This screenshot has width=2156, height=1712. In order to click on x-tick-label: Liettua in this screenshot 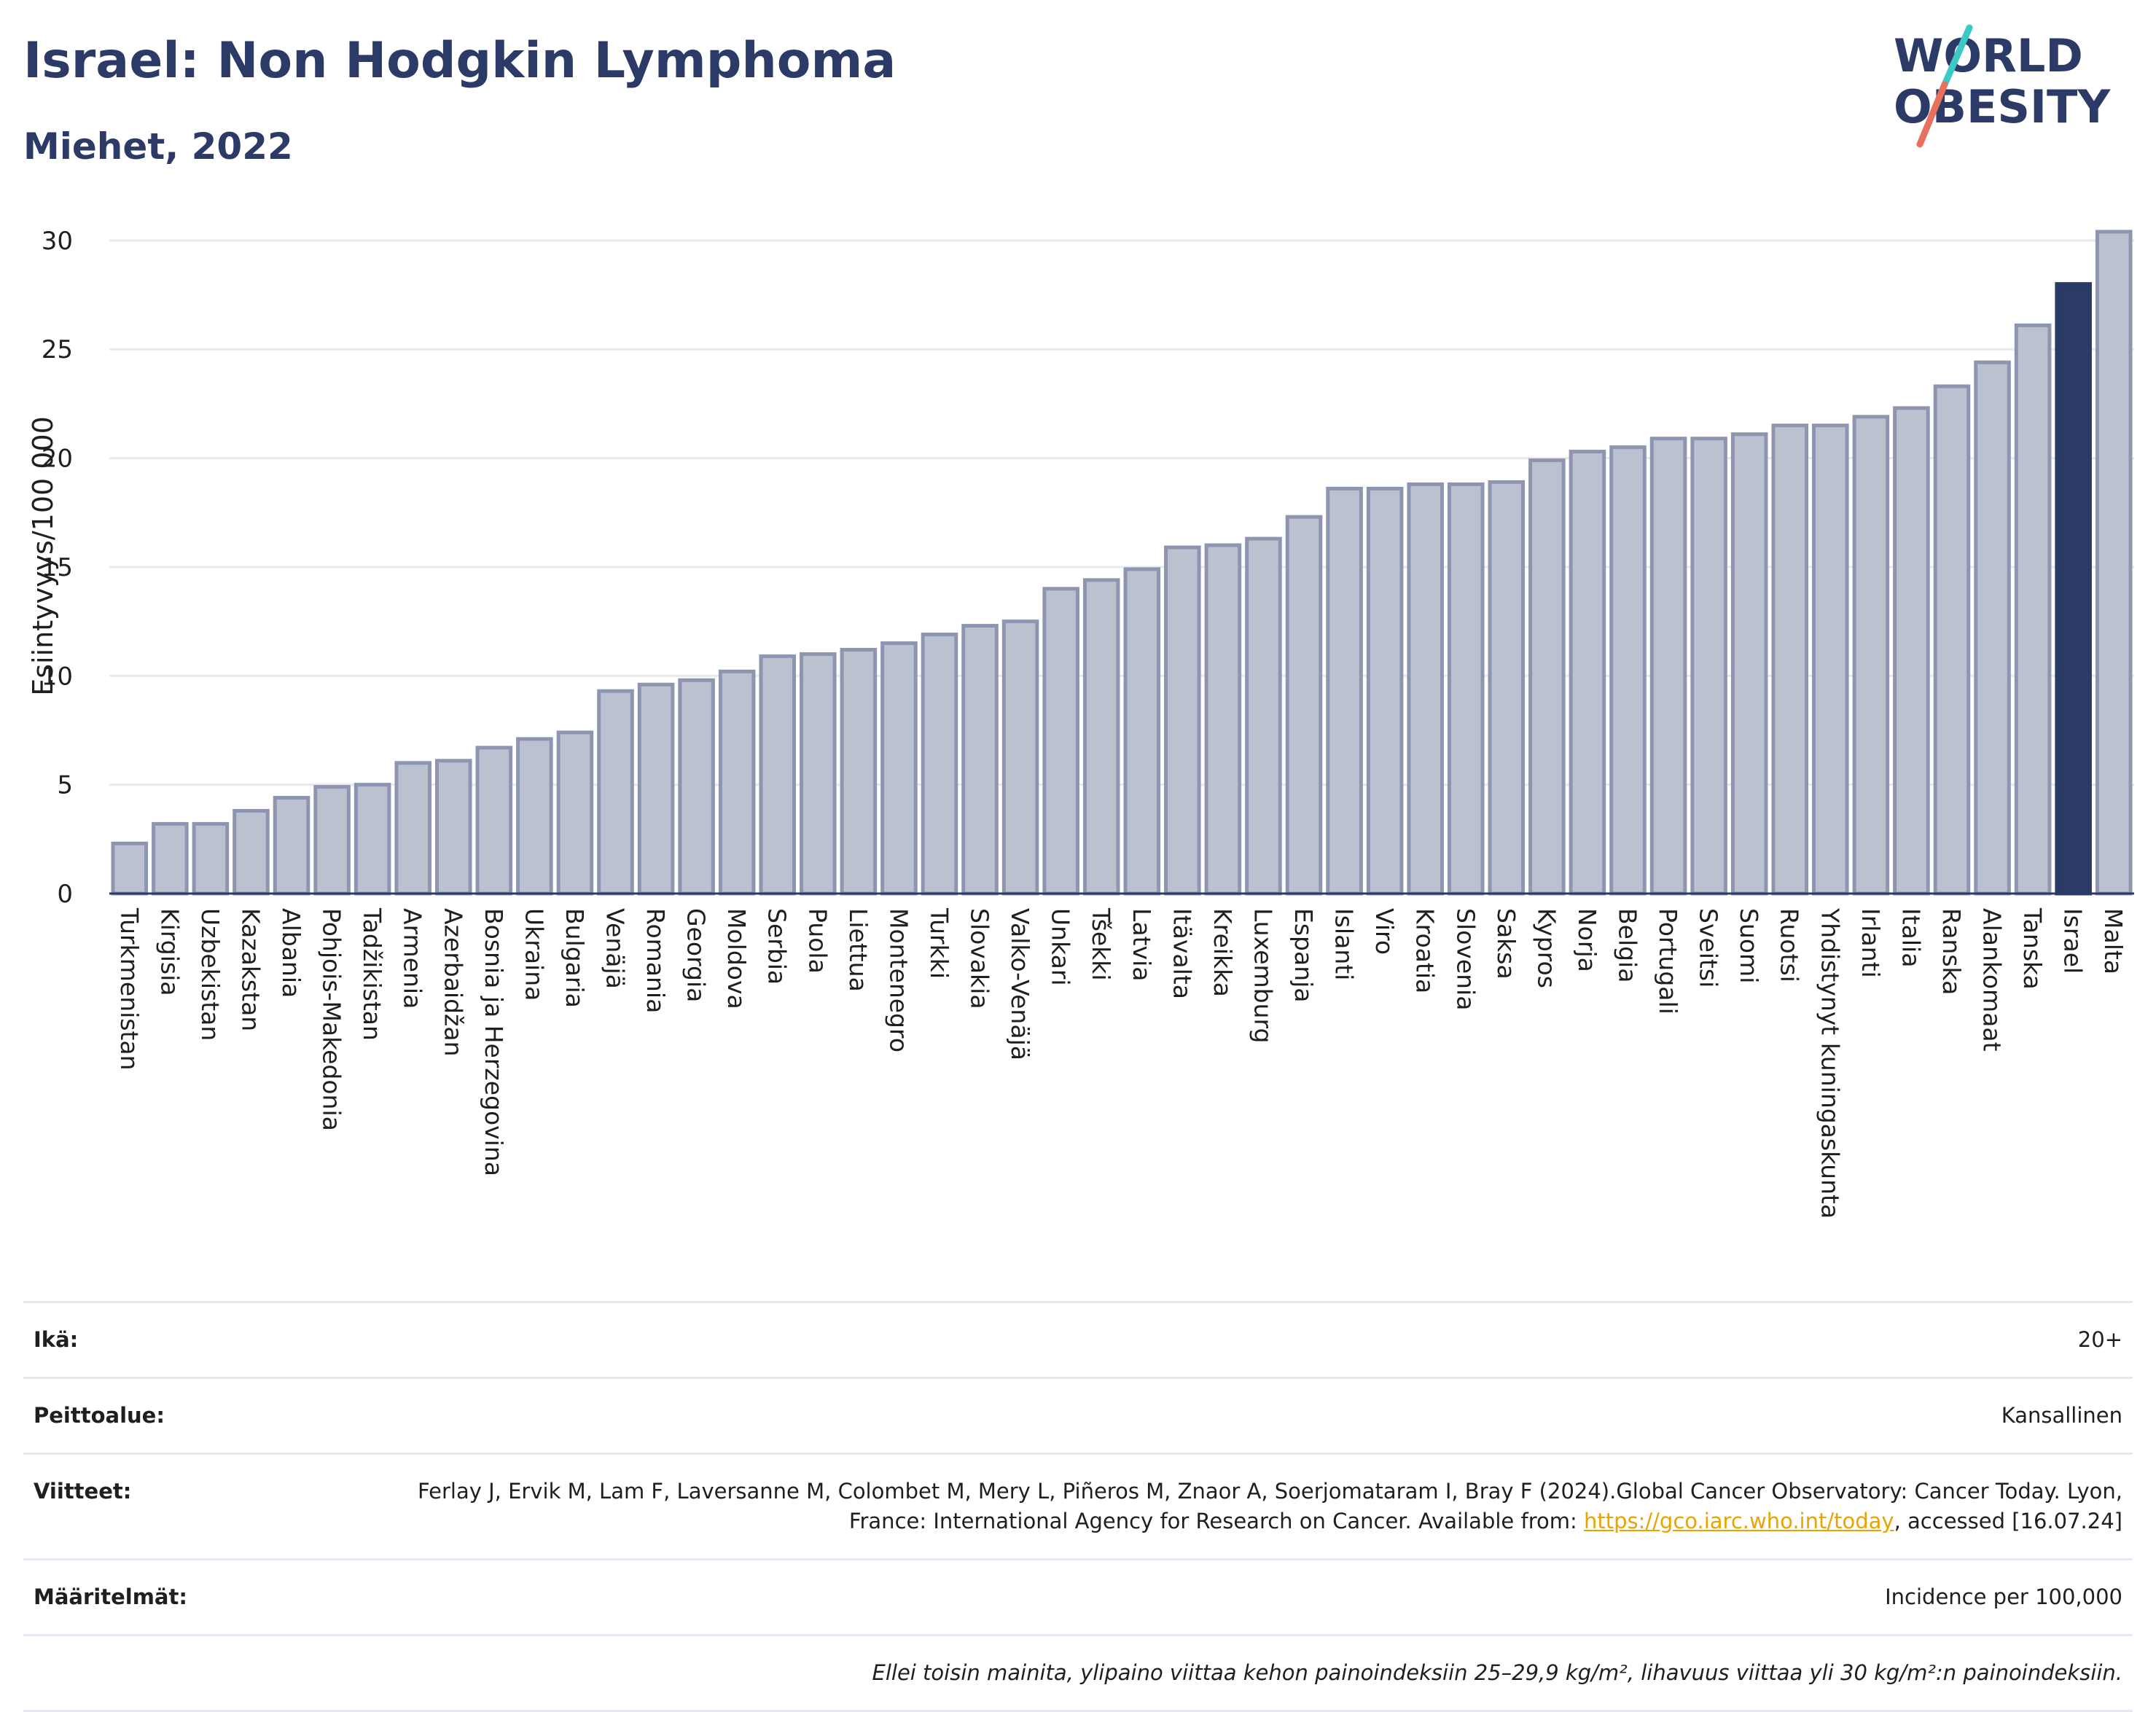, I will do `click(858, 950)`.